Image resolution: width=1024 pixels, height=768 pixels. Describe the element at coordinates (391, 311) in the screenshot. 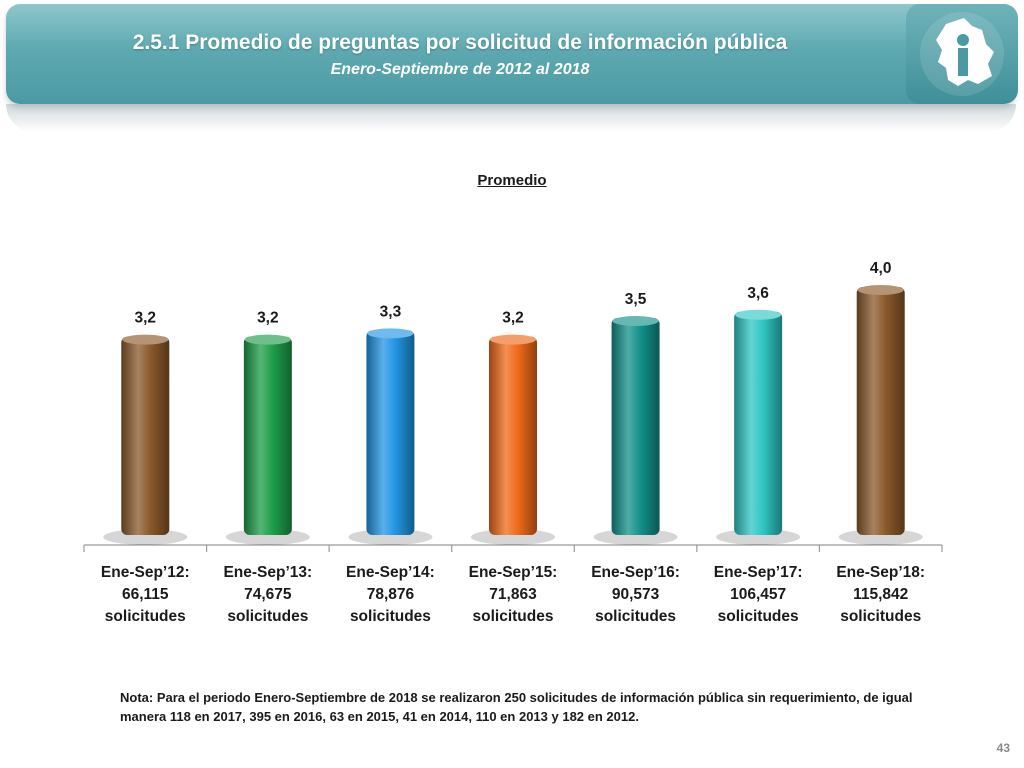

I see `data-label: 3,3` at that location.